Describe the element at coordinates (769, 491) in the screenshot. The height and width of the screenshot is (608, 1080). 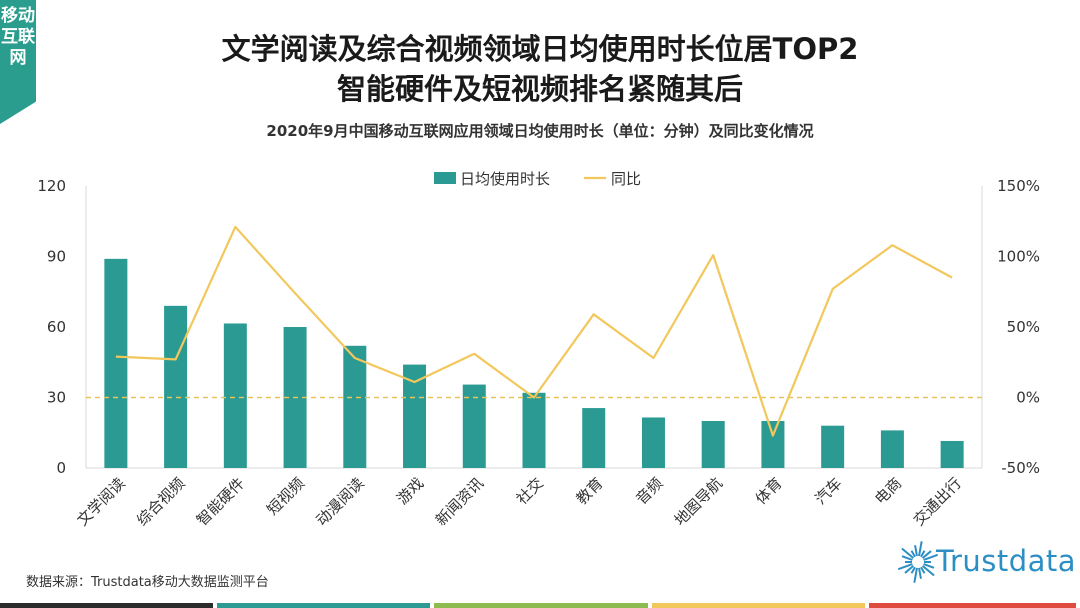
I see `category-label: 体育` at that location.